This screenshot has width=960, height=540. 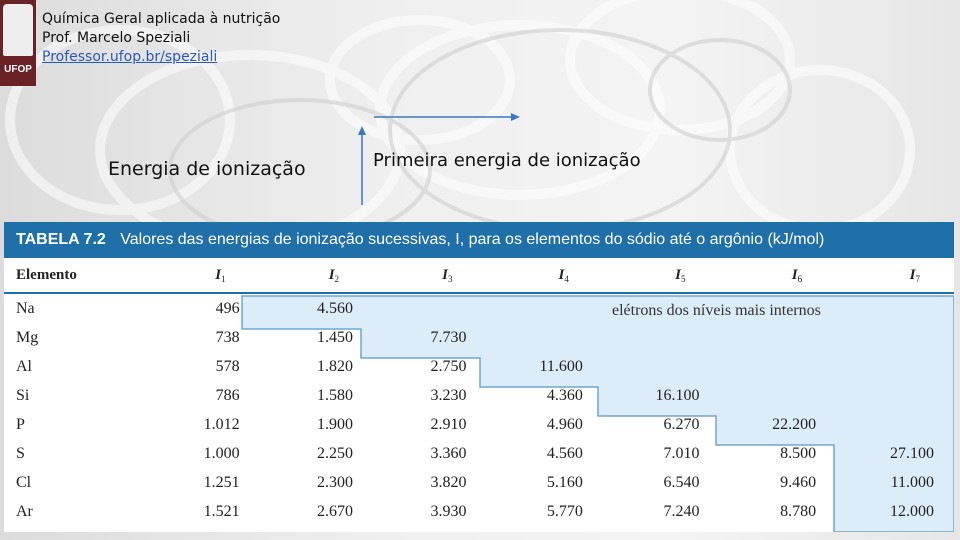 What do you see at coordinates (800, 278) in the screenshot?
I see `column-header-subscript: 6` at bounding box center [800, 278].